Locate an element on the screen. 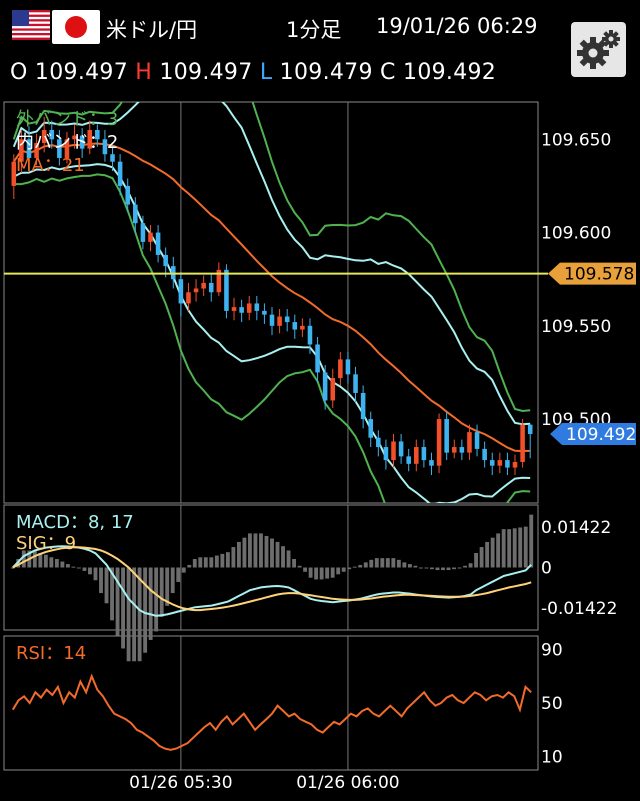 The image size is (640, 801). high-value: 109.497 is located at coordinates (206, 72).